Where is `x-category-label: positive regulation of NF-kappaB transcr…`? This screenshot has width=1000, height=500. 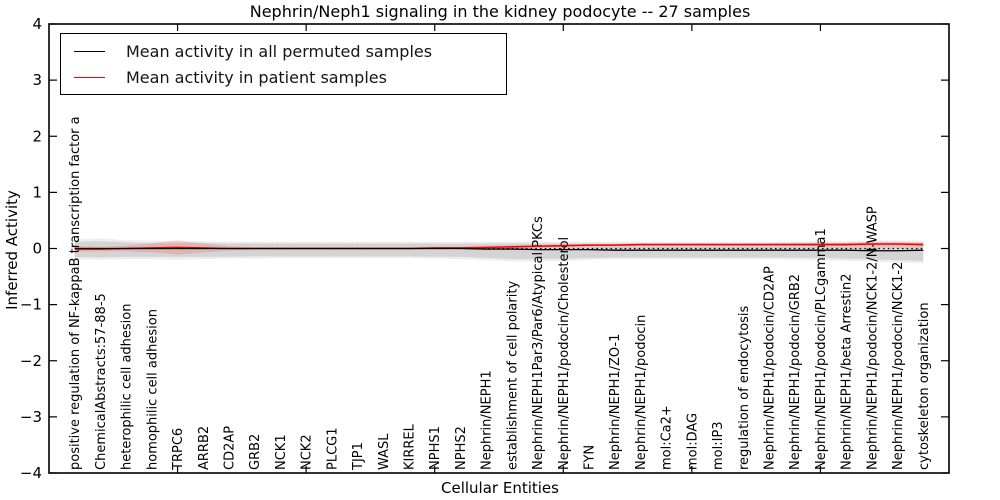 x-category-label: positive regulation of NF-kappaB transcr… is located at coordinates (75, 293).